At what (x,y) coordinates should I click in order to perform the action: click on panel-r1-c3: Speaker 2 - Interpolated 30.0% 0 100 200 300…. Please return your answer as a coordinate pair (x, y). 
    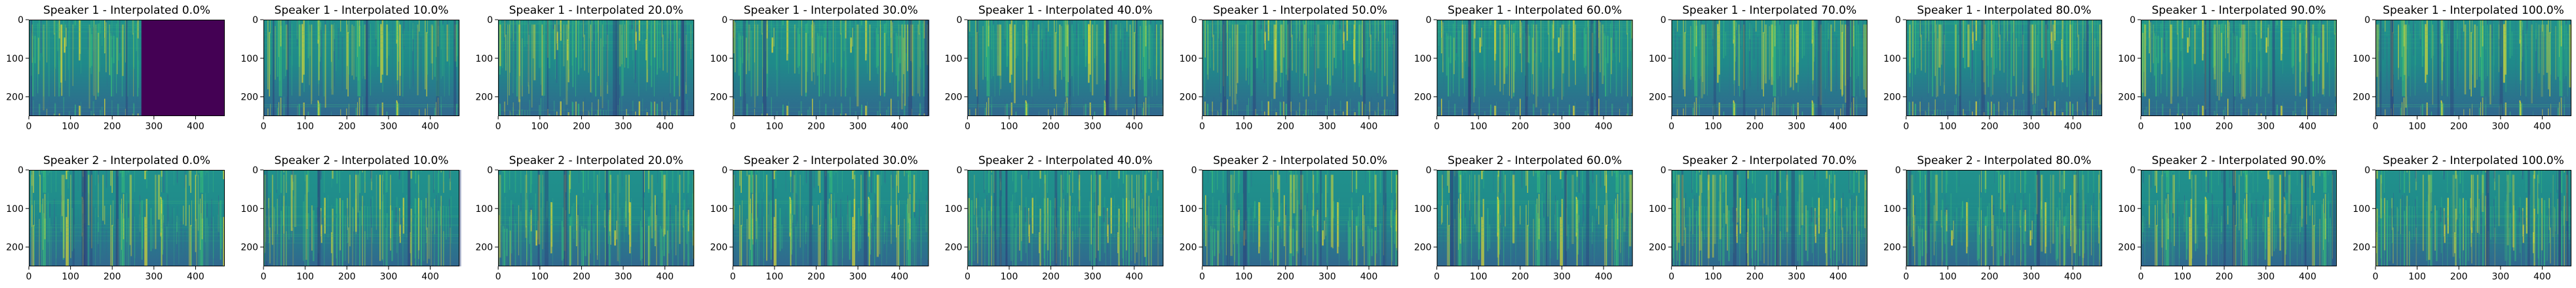
    Looking at the image, I should click on (819, 218).